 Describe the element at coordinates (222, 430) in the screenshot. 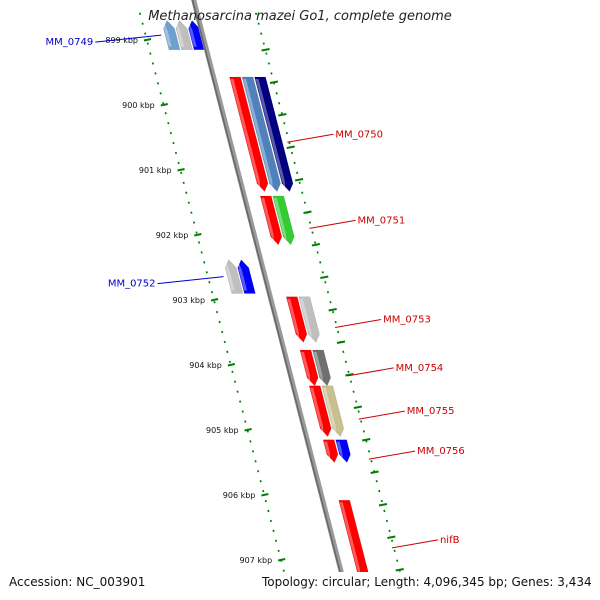

I see `kbp-tick-label: 905 kbp` at that location.